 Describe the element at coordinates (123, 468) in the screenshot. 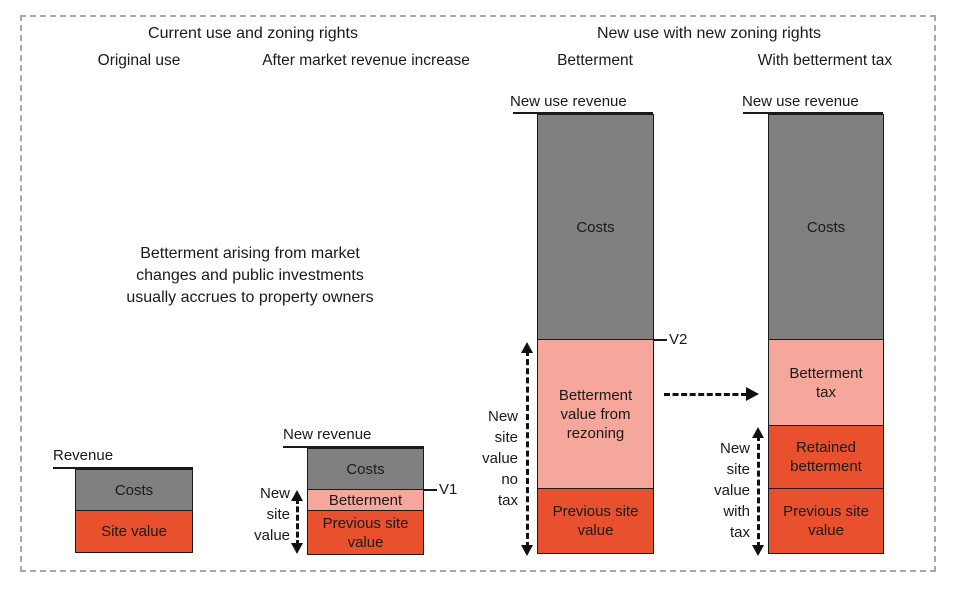

I see `revenue-line-original` at that location.